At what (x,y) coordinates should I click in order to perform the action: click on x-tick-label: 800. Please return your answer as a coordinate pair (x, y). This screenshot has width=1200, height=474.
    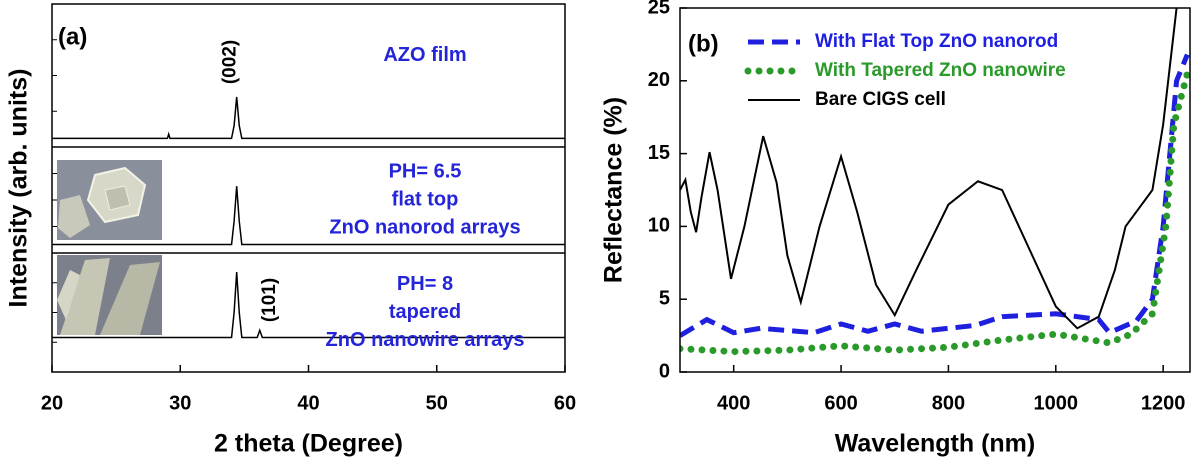
    Looking at the image, I should click on (948, 403).